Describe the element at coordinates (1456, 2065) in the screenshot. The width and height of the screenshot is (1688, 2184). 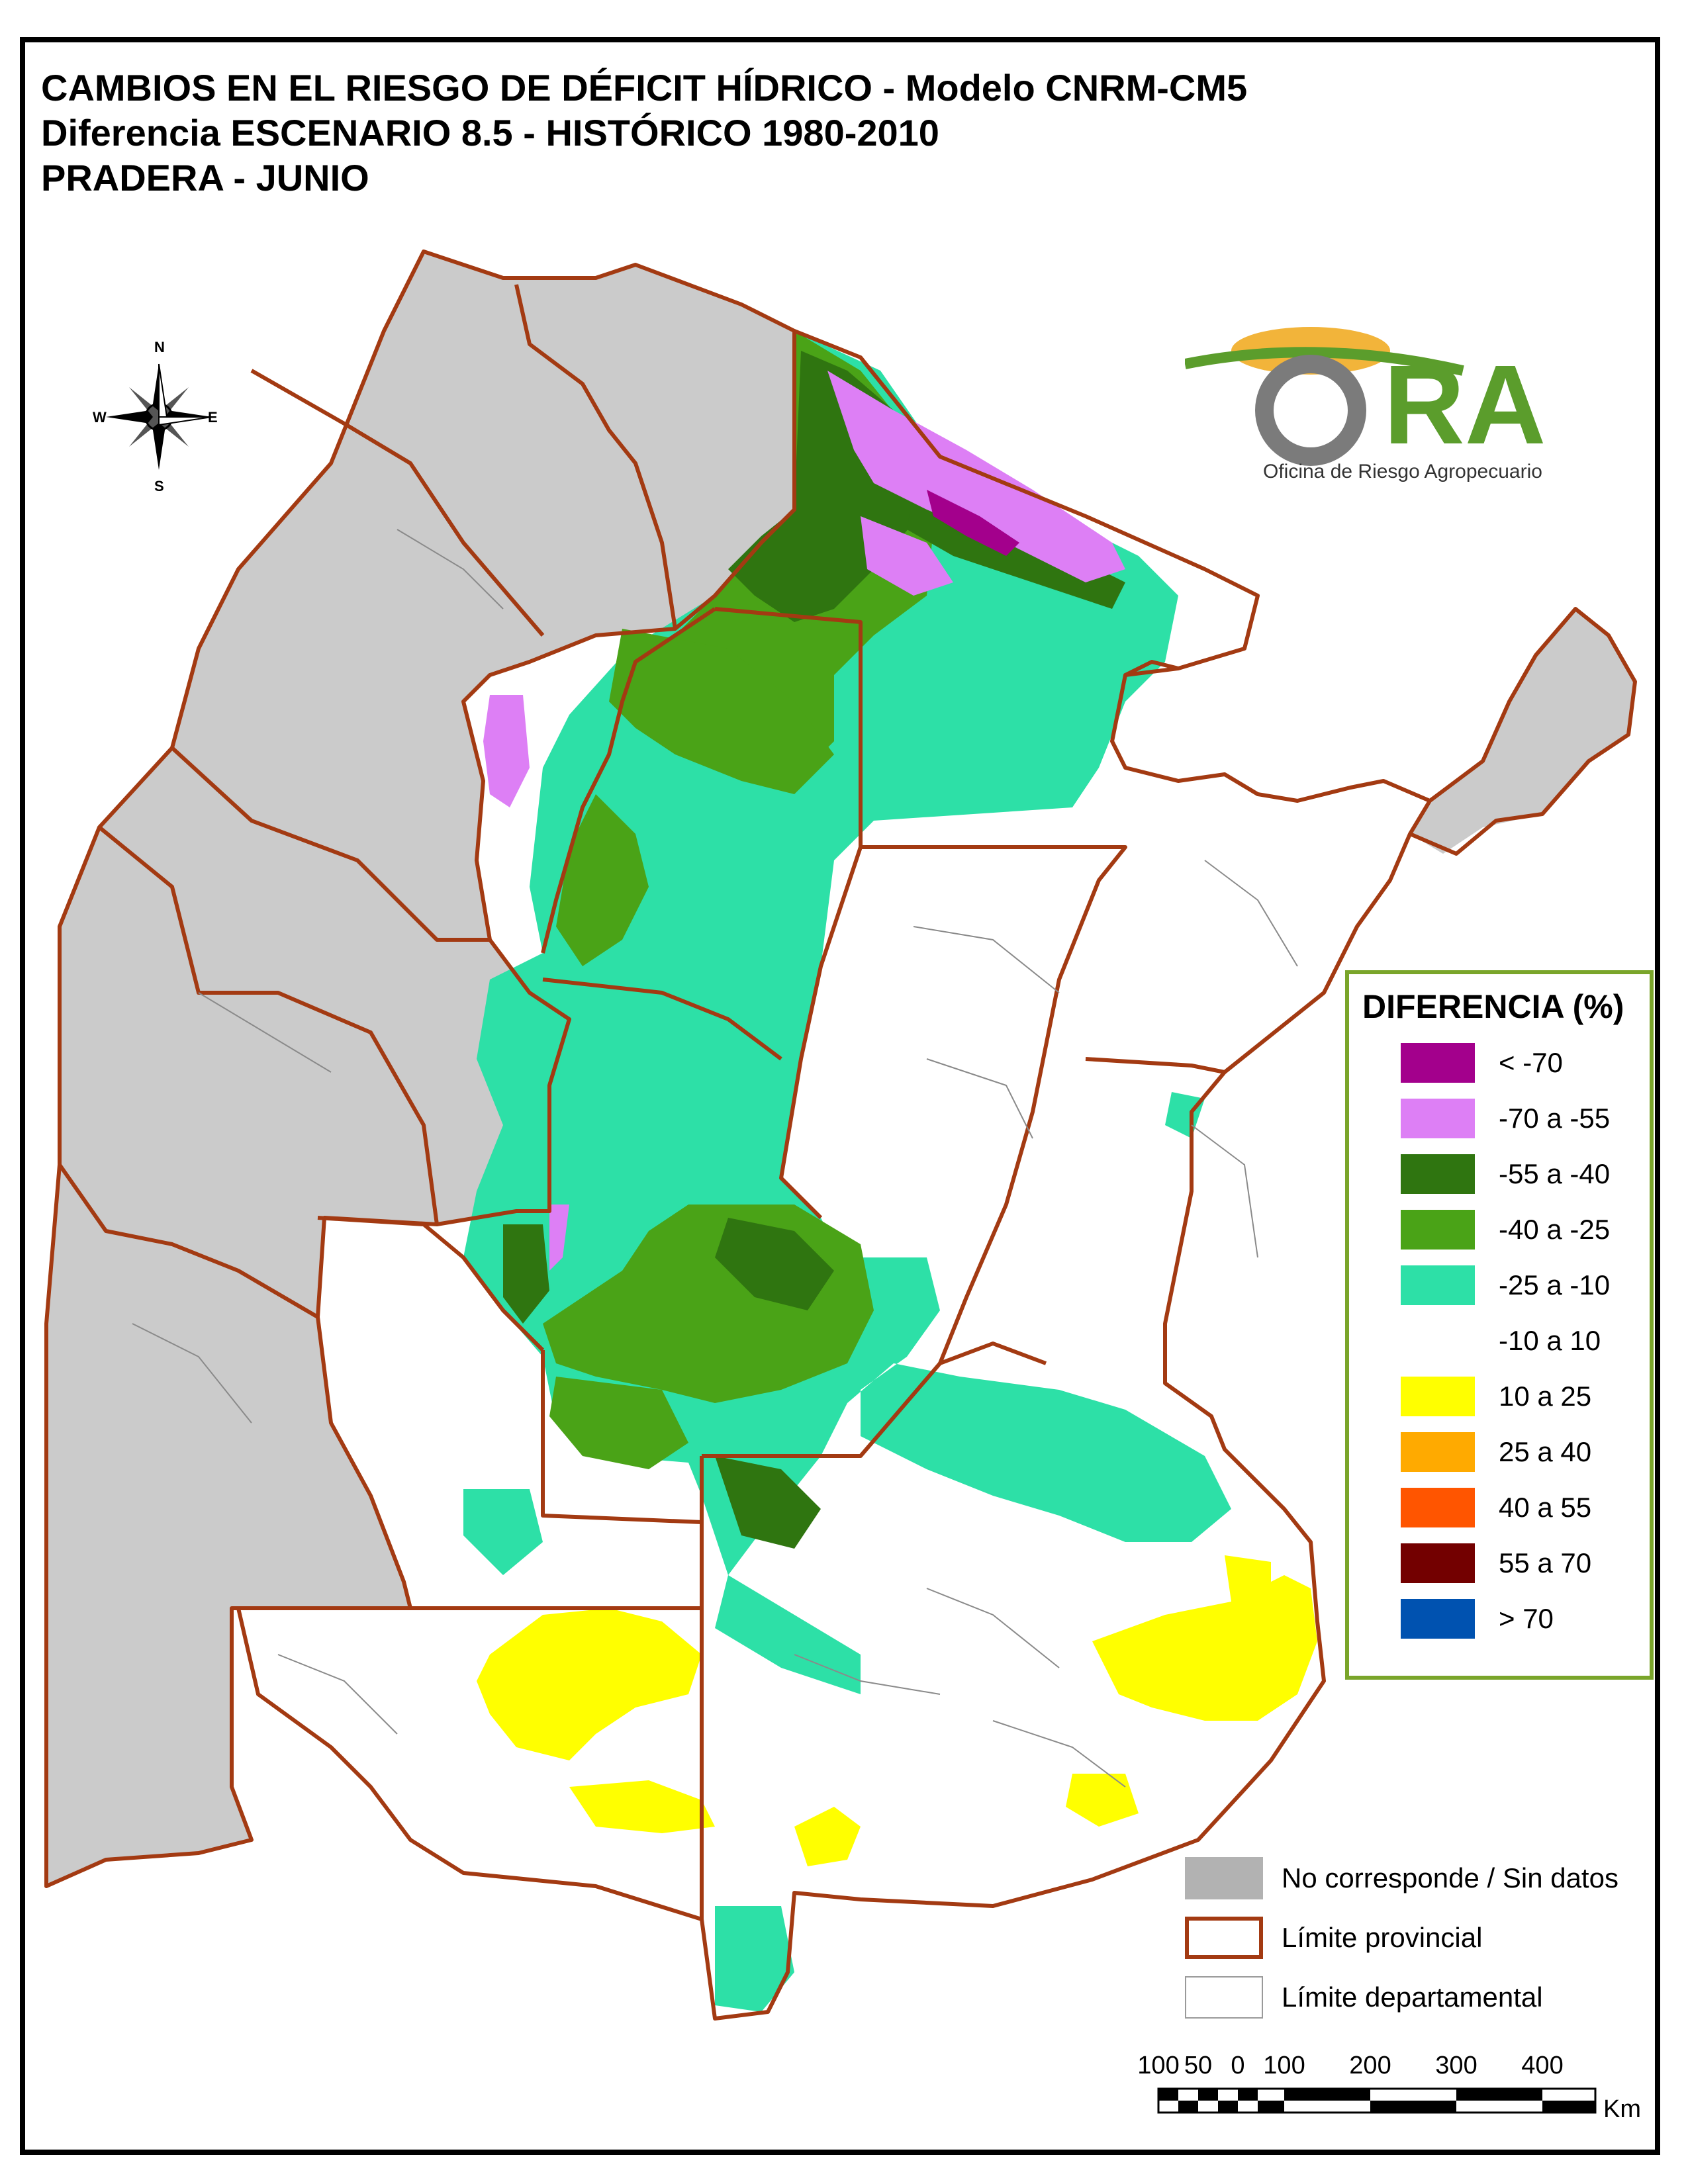
I see `scale-label: 300` at that location.